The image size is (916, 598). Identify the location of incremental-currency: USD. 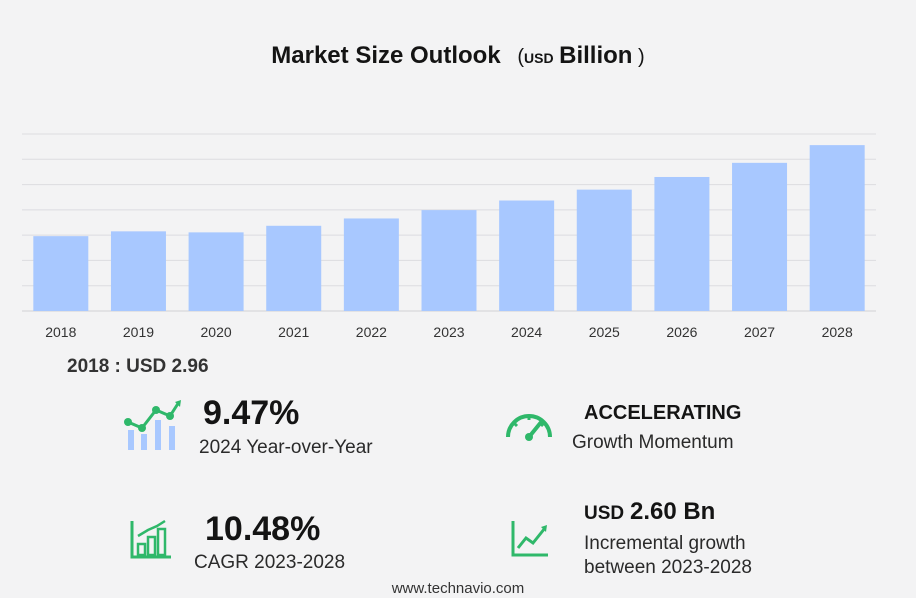
(604, 513).